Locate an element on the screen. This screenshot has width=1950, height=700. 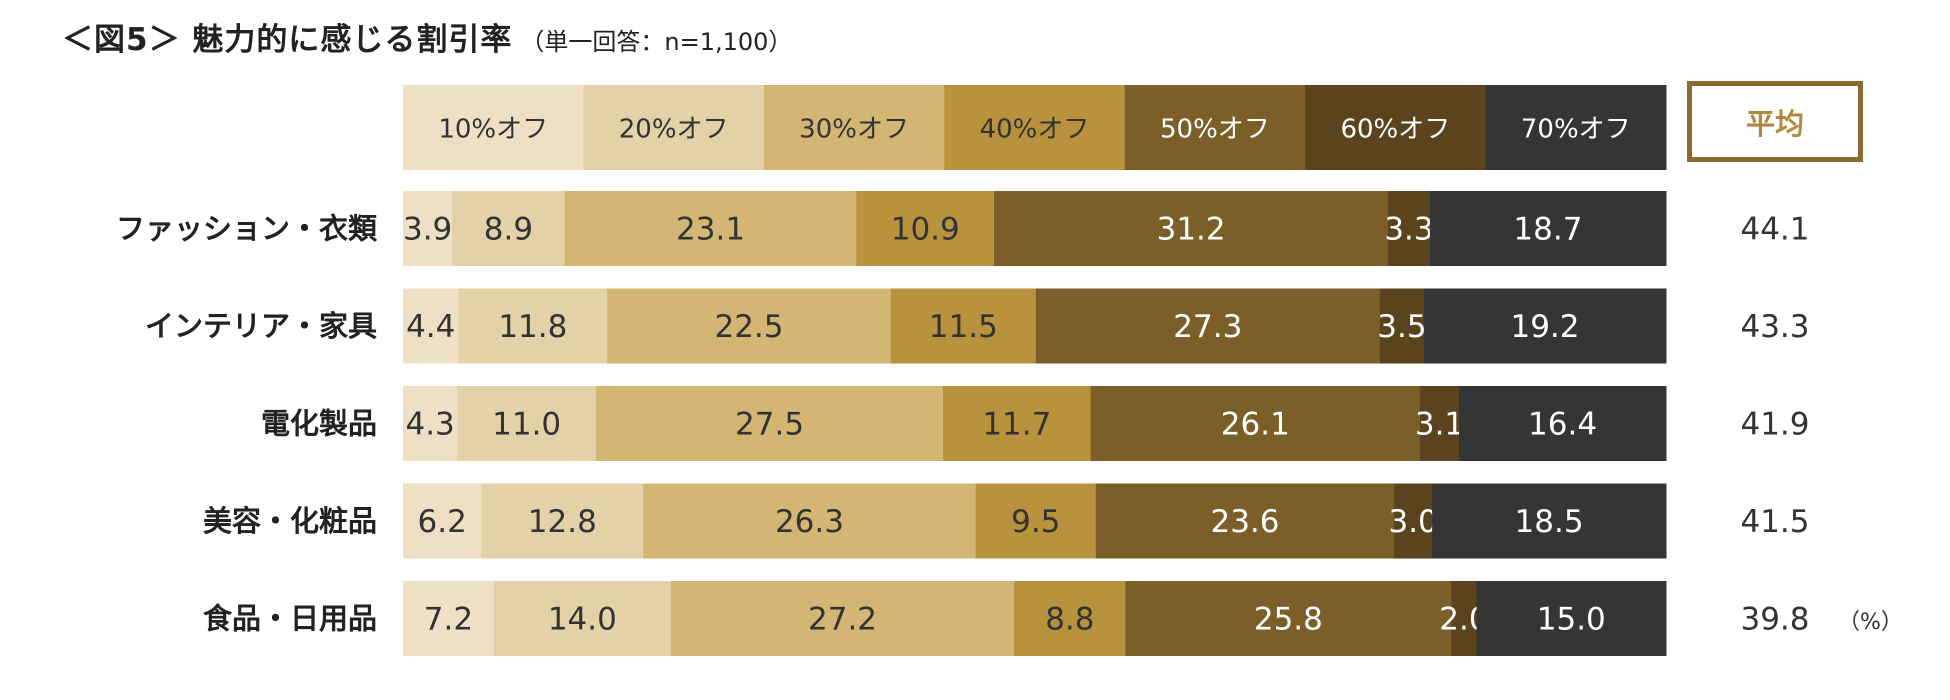
bar-value-label: 23.1 is located at coordinates (710, 230).